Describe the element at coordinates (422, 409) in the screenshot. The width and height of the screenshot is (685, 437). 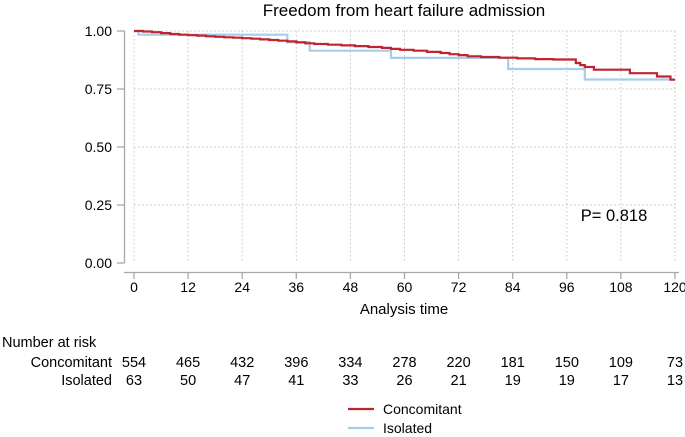
I see `legend-label-concomitant: Concomitant` at that location.